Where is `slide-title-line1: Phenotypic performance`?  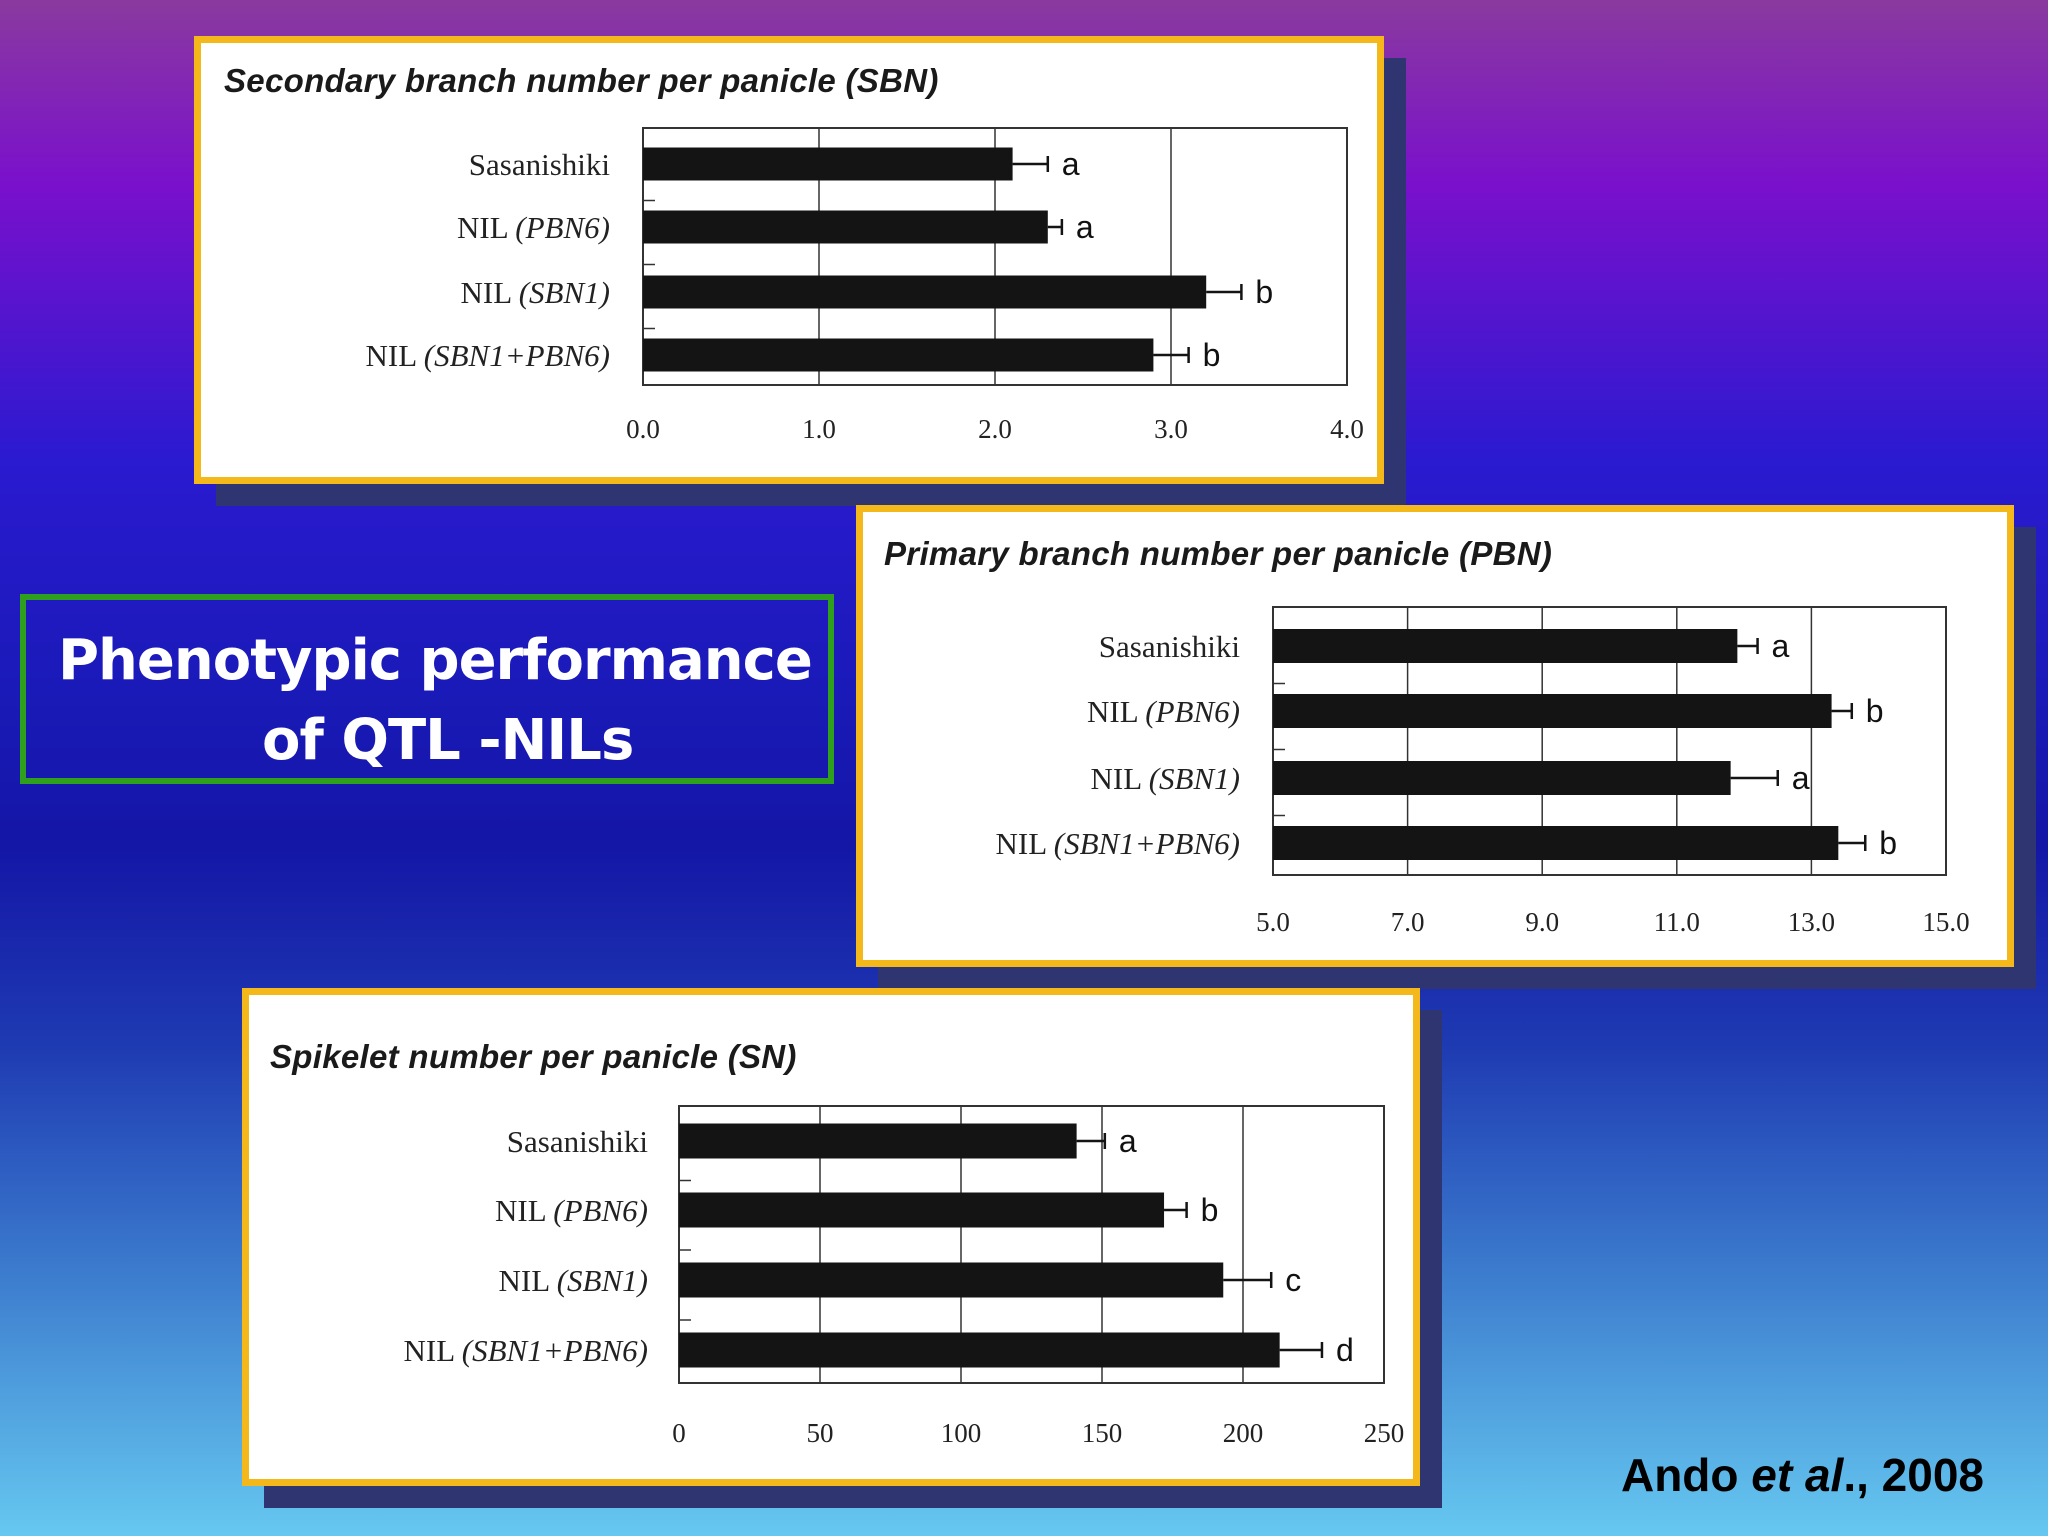
slide-title-line1: Phenotypic performance is located at coordinates (435, 660).